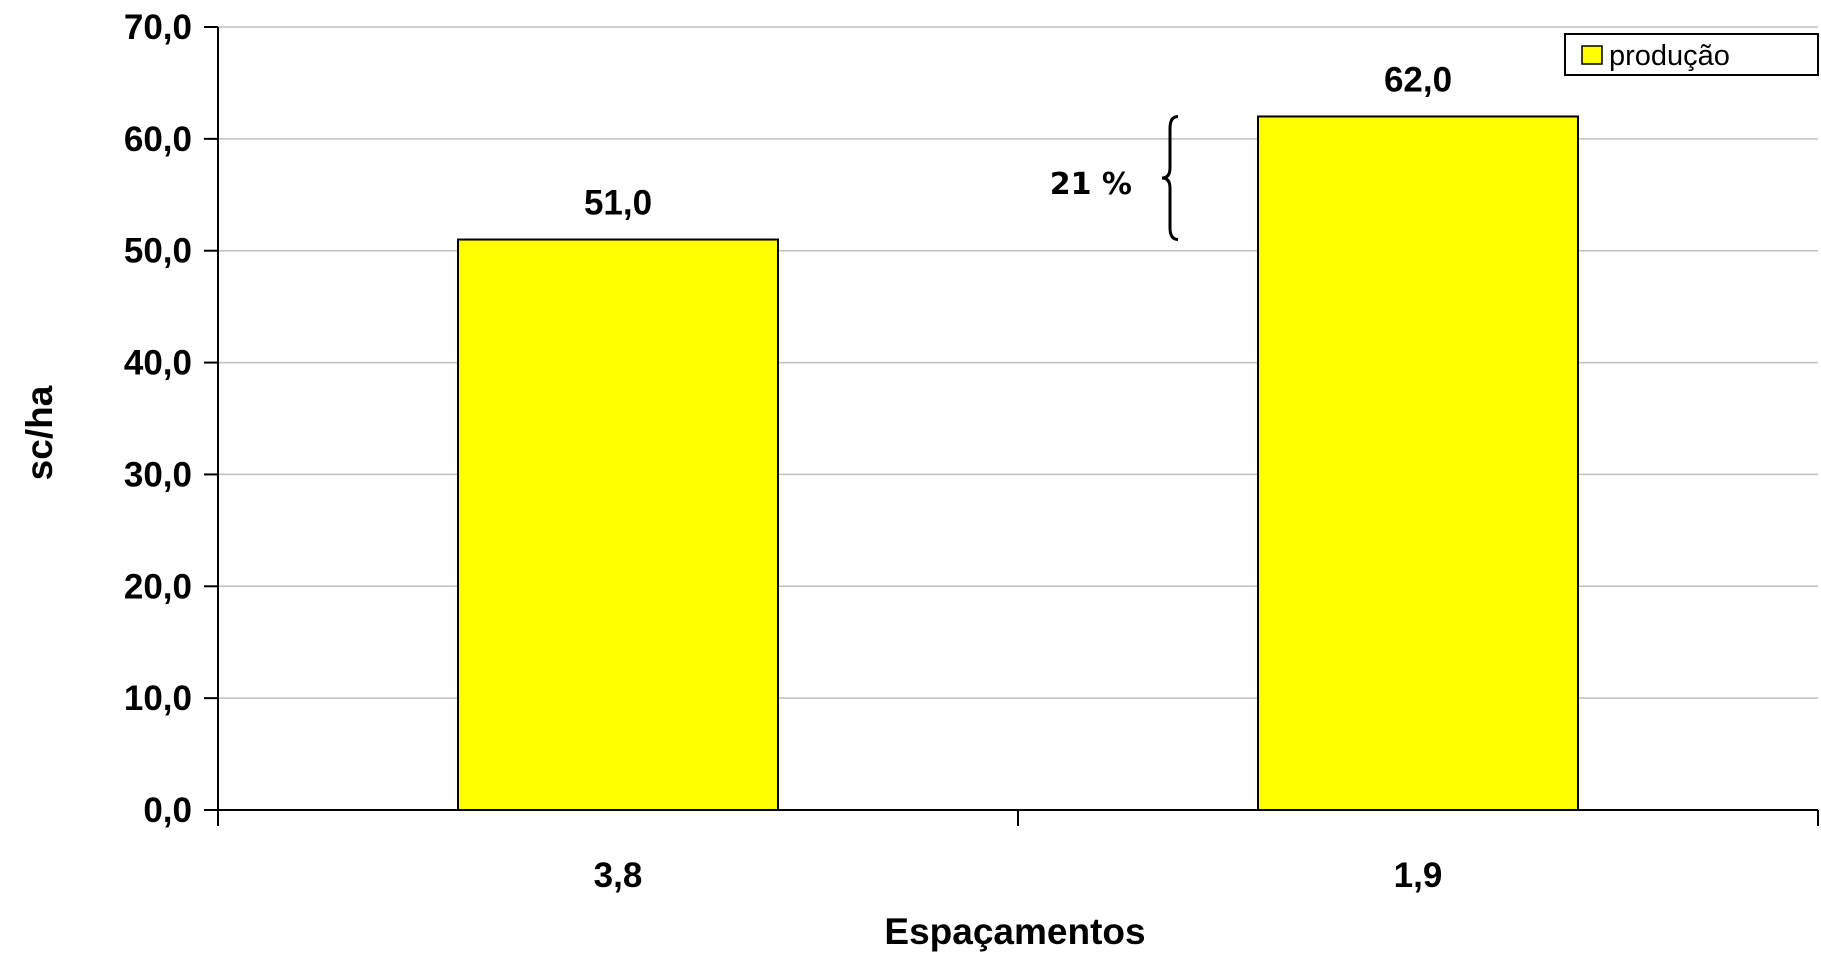 The height and width of the screenshot is (957, 1821). What do you see at coordinates (1018, 875) in the screenshot?
I see `x-tick-labels: 3,8 1,9` at bounding box center [1018, 875].